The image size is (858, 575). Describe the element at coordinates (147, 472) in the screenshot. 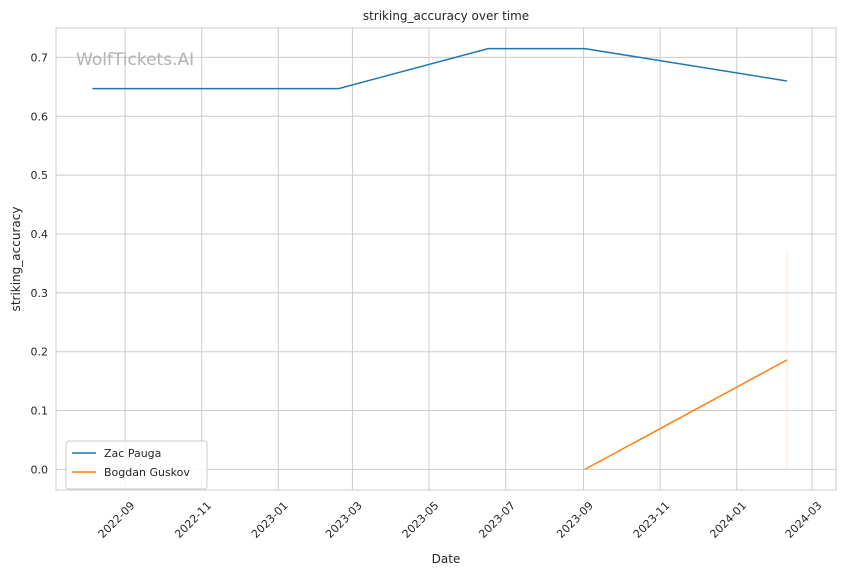

I see `legend-label-1: Bogdan Guskov` at that location.